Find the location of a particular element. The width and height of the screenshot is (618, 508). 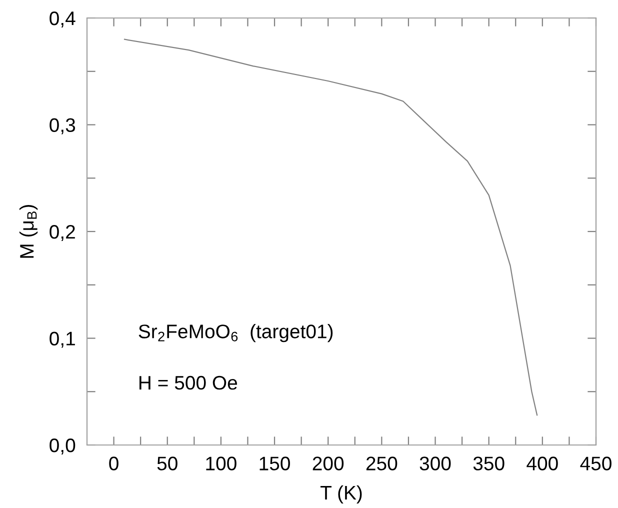

x-tick-label: 200 is located at coordinates (328, 463).